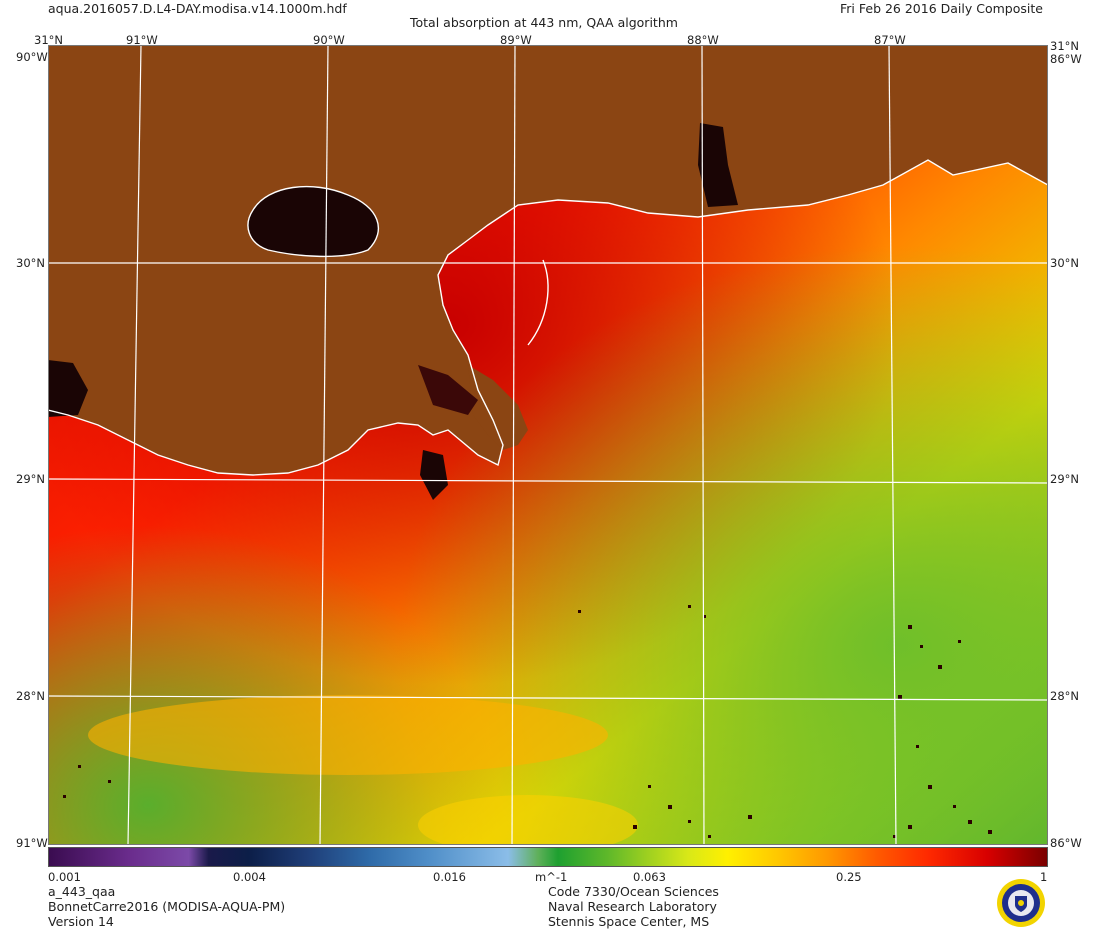 The height and width of the screenshot is (931, 1096). I want to click on western-lake, so click(68, 388).